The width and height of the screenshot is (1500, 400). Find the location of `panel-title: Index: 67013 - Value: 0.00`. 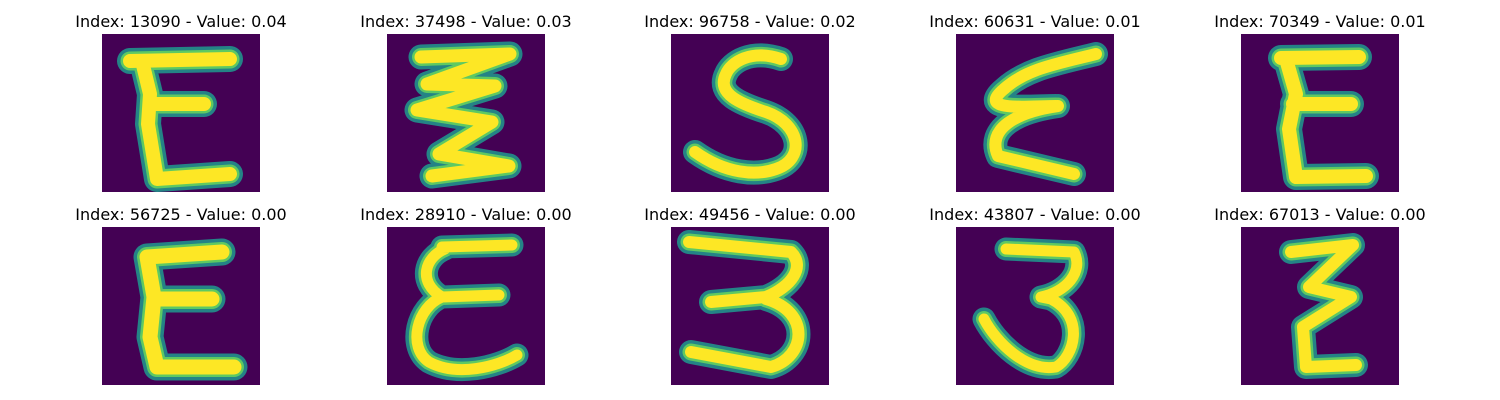

panel-title: Index: 67013 - Value: 0.00 is located at coordinates (1320, 214).